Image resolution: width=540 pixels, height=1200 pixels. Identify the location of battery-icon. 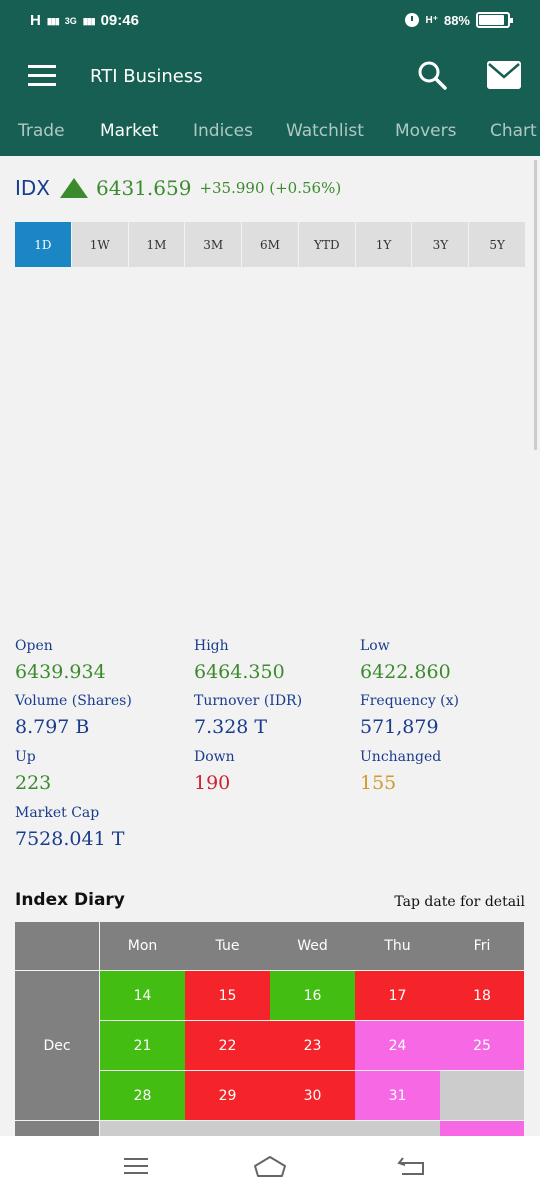
(494, 20).